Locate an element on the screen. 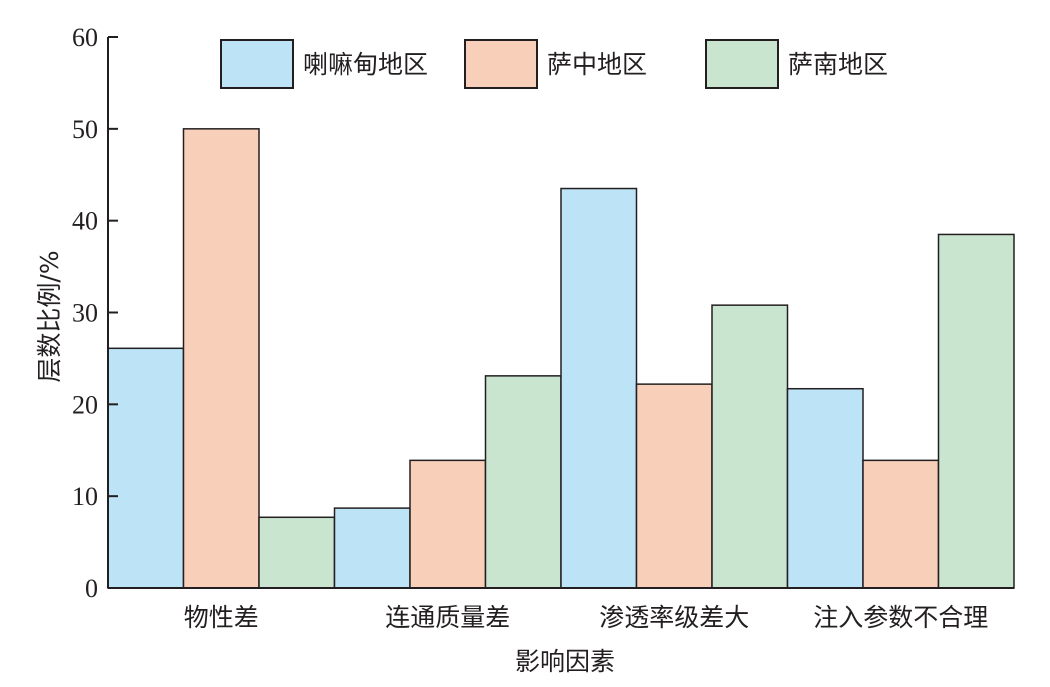 This screenshot has width=1050, height=687. x-category-label: 注入参数不合理 is located at coordinates (900, 617).